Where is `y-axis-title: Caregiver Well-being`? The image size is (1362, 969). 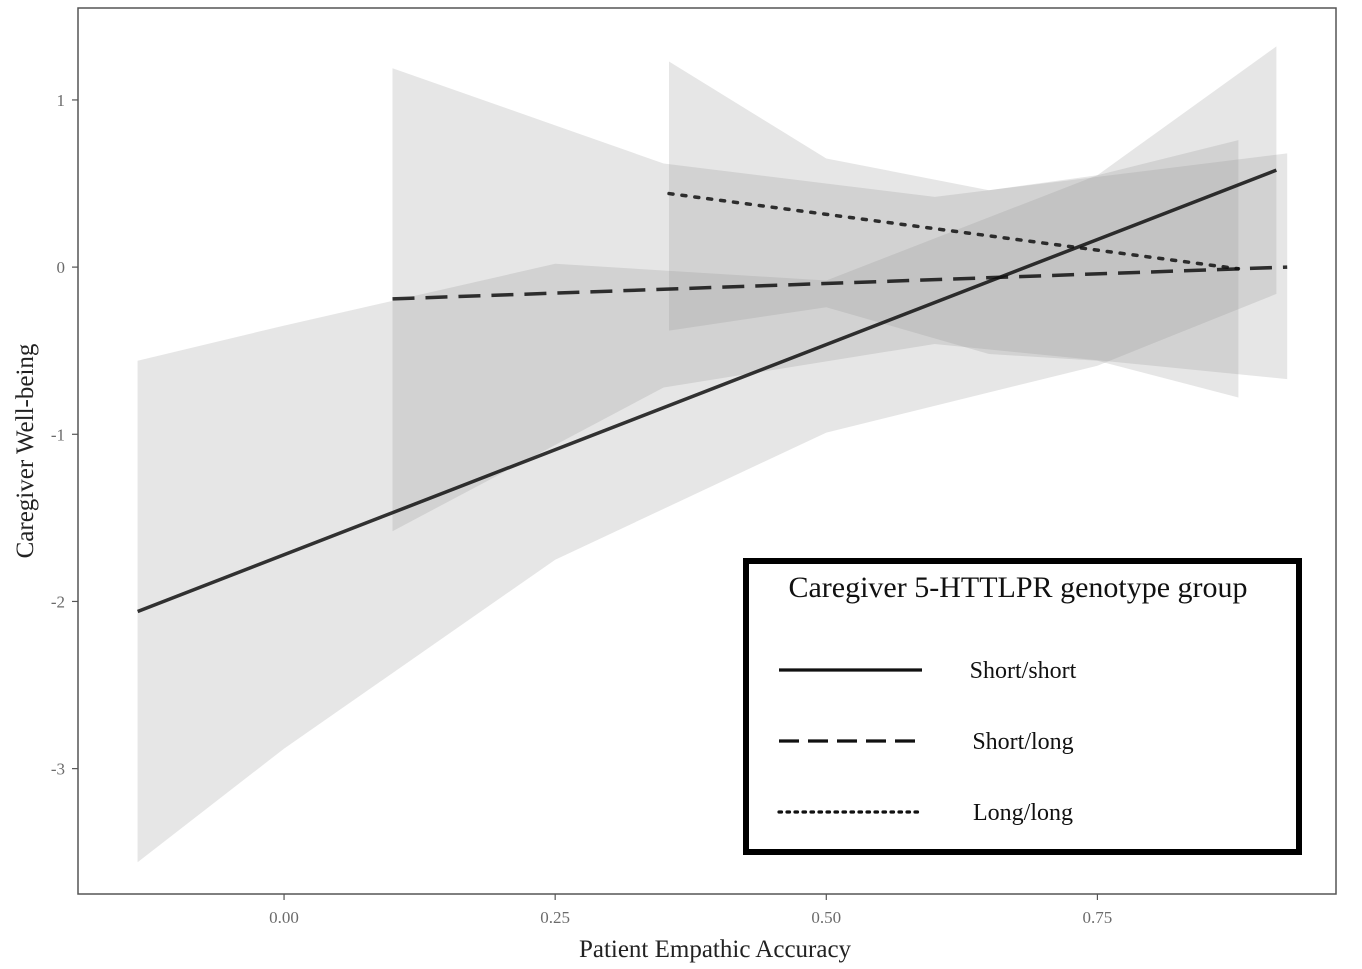 y-axis-title: Caregiver Well-being is located at coordinates (25, 450).